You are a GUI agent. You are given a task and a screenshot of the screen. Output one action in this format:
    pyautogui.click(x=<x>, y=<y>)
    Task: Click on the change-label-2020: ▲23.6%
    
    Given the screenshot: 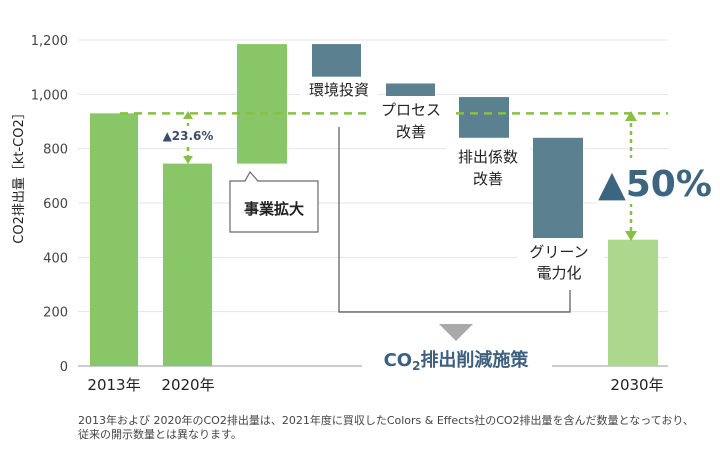 What is the action you would take?
    pyautogui.click(x=188, y=136)
    